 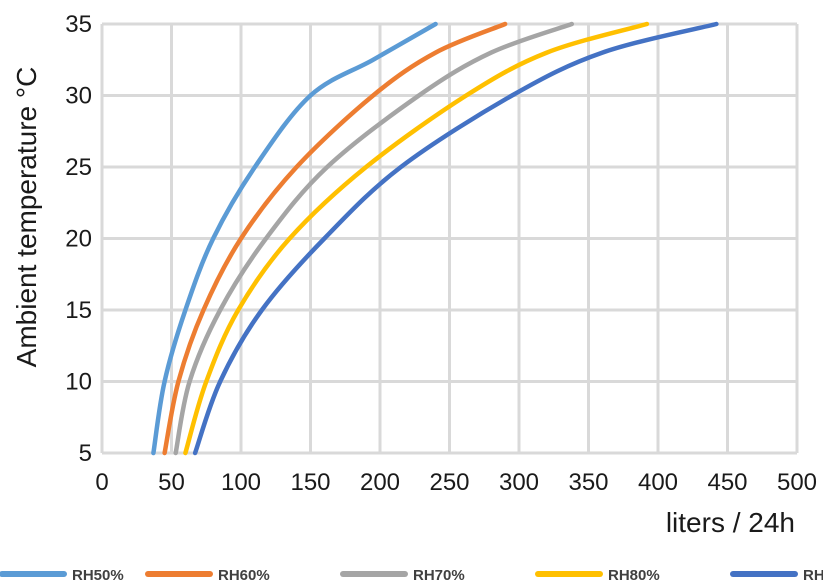 What do you see at coordinates (171, 482) in the screenshot?
I see `x-tick-label: 50` at bounding box center [171, 482].